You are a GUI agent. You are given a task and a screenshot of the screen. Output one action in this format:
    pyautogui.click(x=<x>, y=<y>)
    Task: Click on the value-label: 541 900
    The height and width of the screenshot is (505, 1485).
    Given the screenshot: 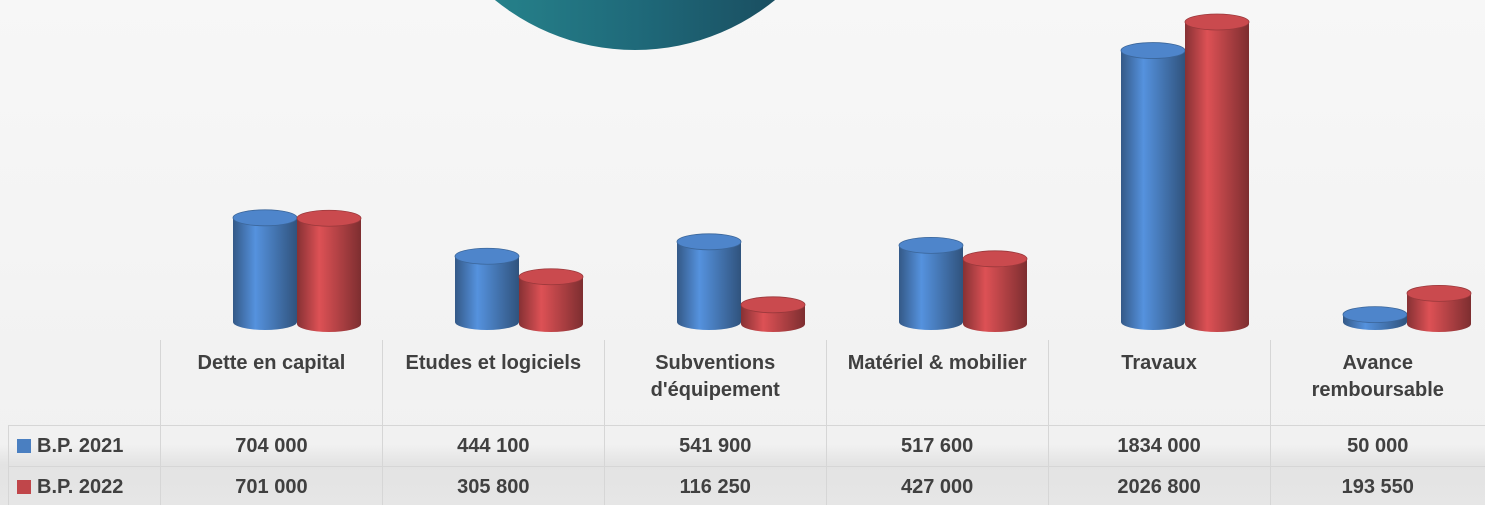 What is the action you would take?
    pyautogui.click(x=715, y=446)
    